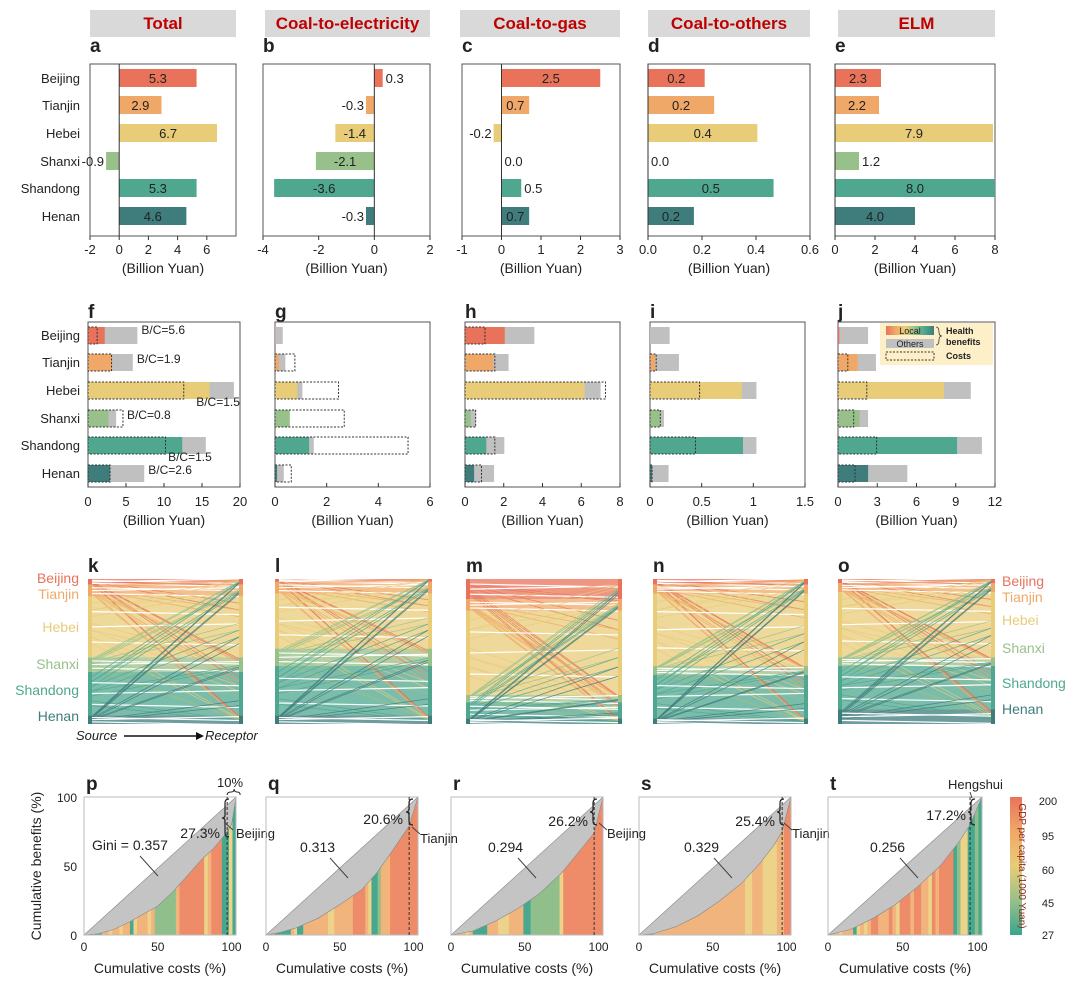  What do you see at coordinates (47, 690) in the screenshot?
I see `source-label-shandong: Shandong` at bounding box center [47, 690].